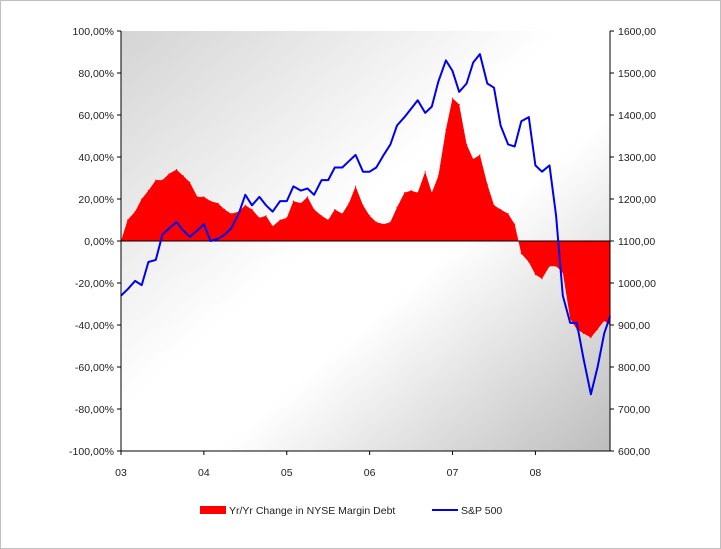 The width and height of the screenshot is (721, 549). I want to click on left-tick-label: -100,00%, so click(91, 452).